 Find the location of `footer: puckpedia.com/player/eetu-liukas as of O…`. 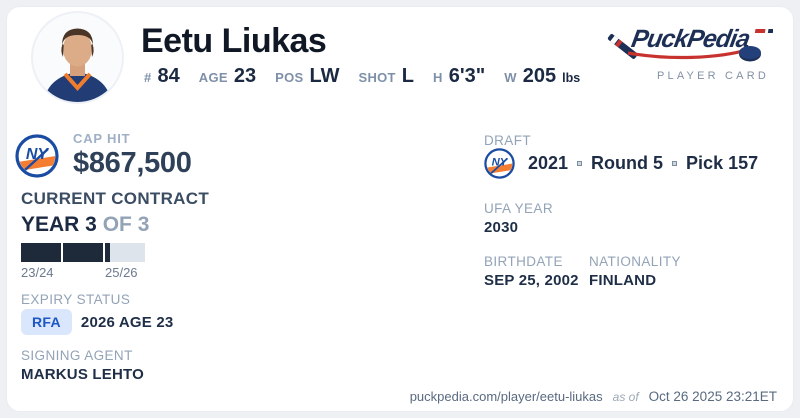

footer: puckpedia.com/player/eetu-liukas as of O… is located at coordinates (593, 396).